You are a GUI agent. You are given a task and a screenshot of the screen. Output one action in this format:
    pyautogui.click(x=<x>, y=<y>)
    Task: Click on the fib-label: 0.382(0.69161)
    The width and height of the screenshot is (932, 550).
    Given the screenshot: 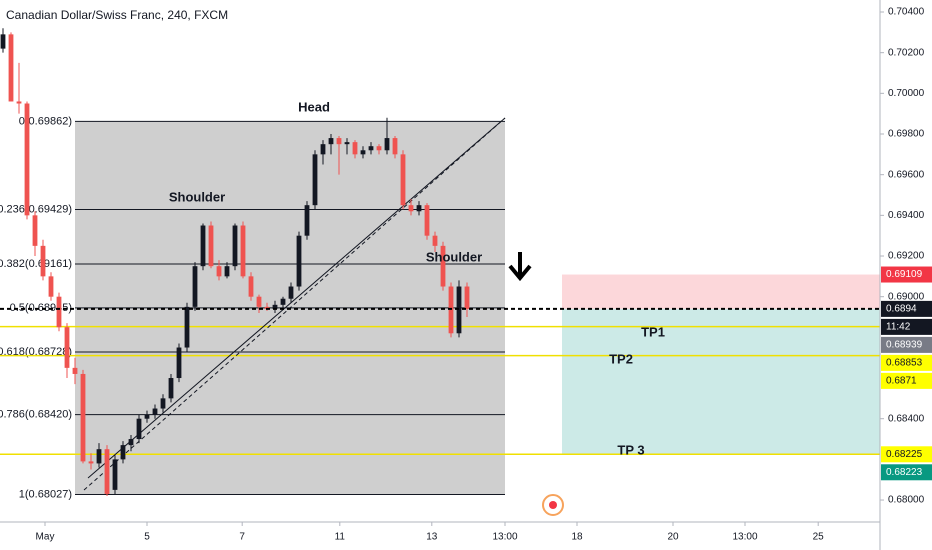 What is the action you would take?
    pyautogui.click(x=36, y=264)
    